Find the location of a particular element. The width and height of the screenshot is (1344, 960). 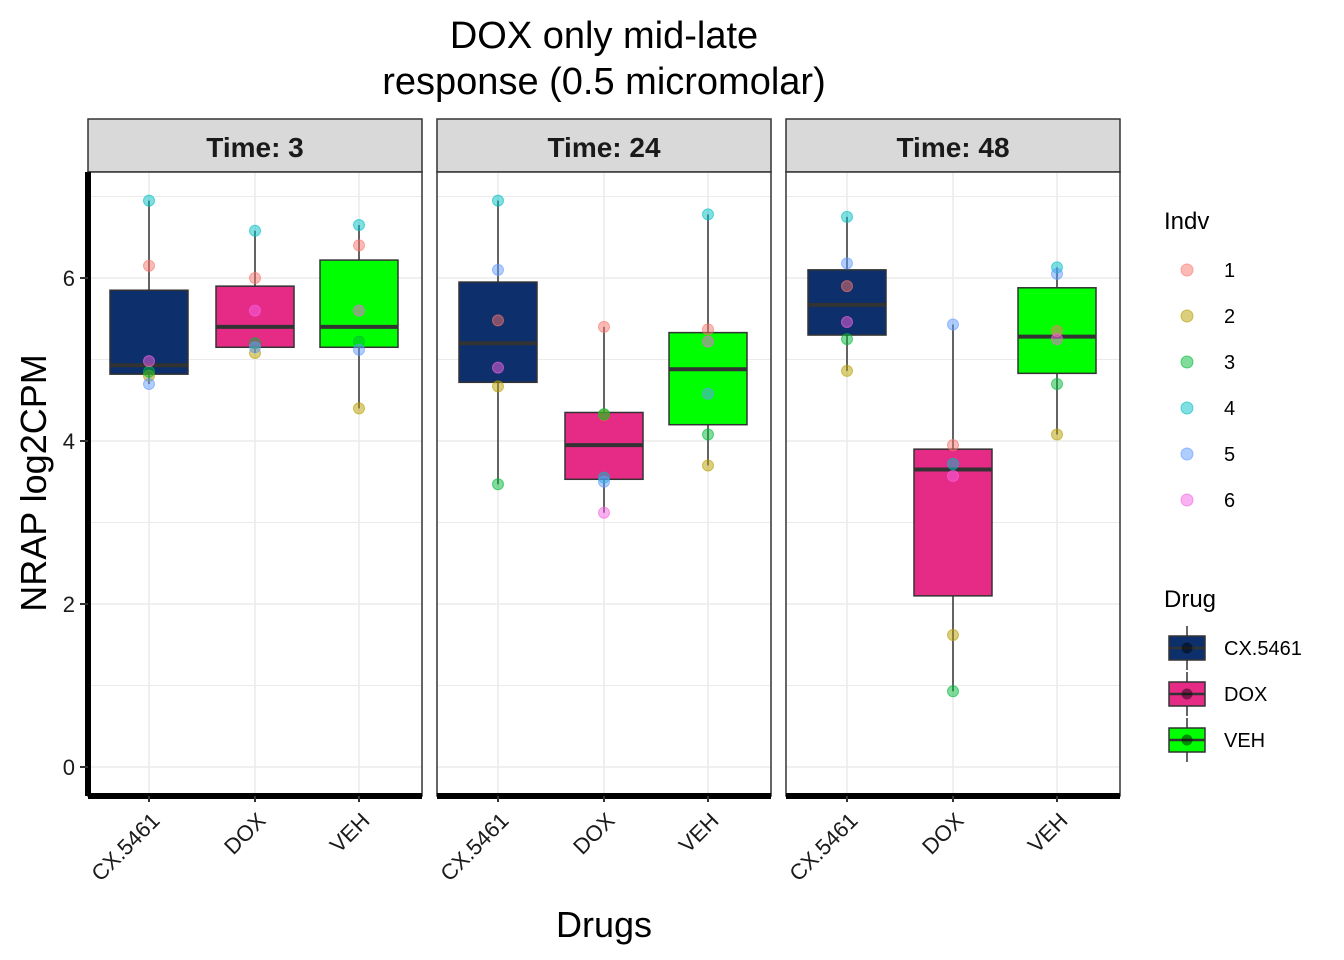

chart-title-line-1: DOX only mid-late is located at coordinates (604, 36).